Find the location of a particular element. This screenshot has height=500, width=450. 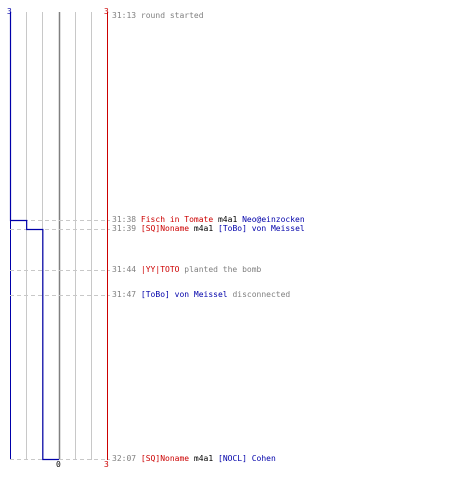

event-row: 32:07 [SQ]Noname m4a1 [NOCL] Cohen is located at coordinates (194, 459).